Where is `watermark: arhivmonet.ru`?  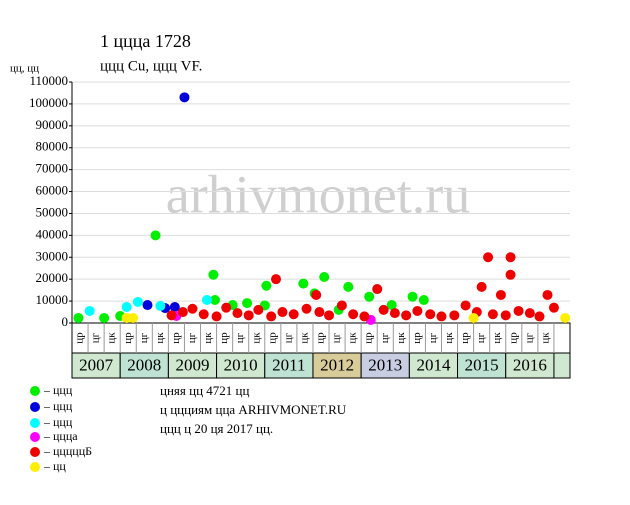 watermark: arhivmonet.ru is located at coordinates (318, 194).